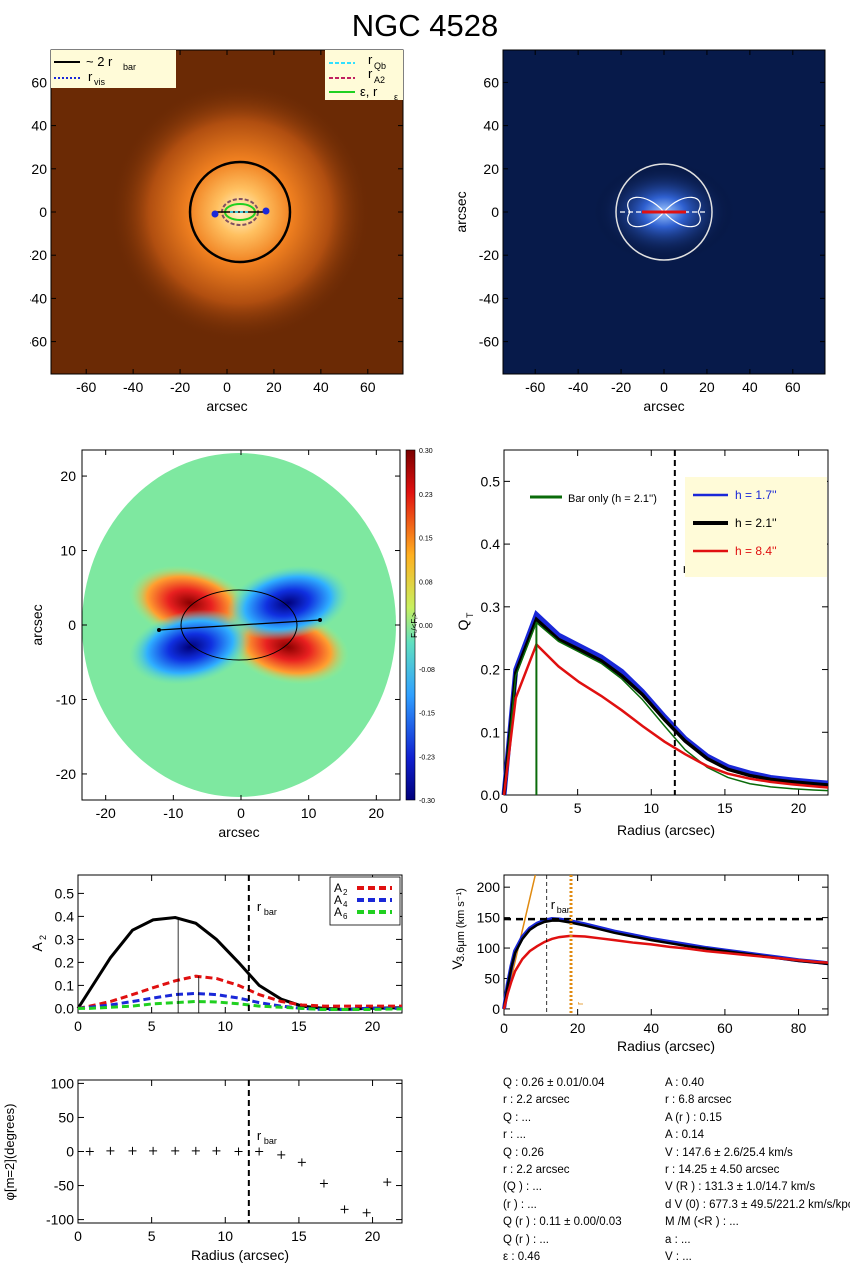 The image size is (850, 1275). I want to click on colorbar-tick-label: -0.23, so click(427, 757).